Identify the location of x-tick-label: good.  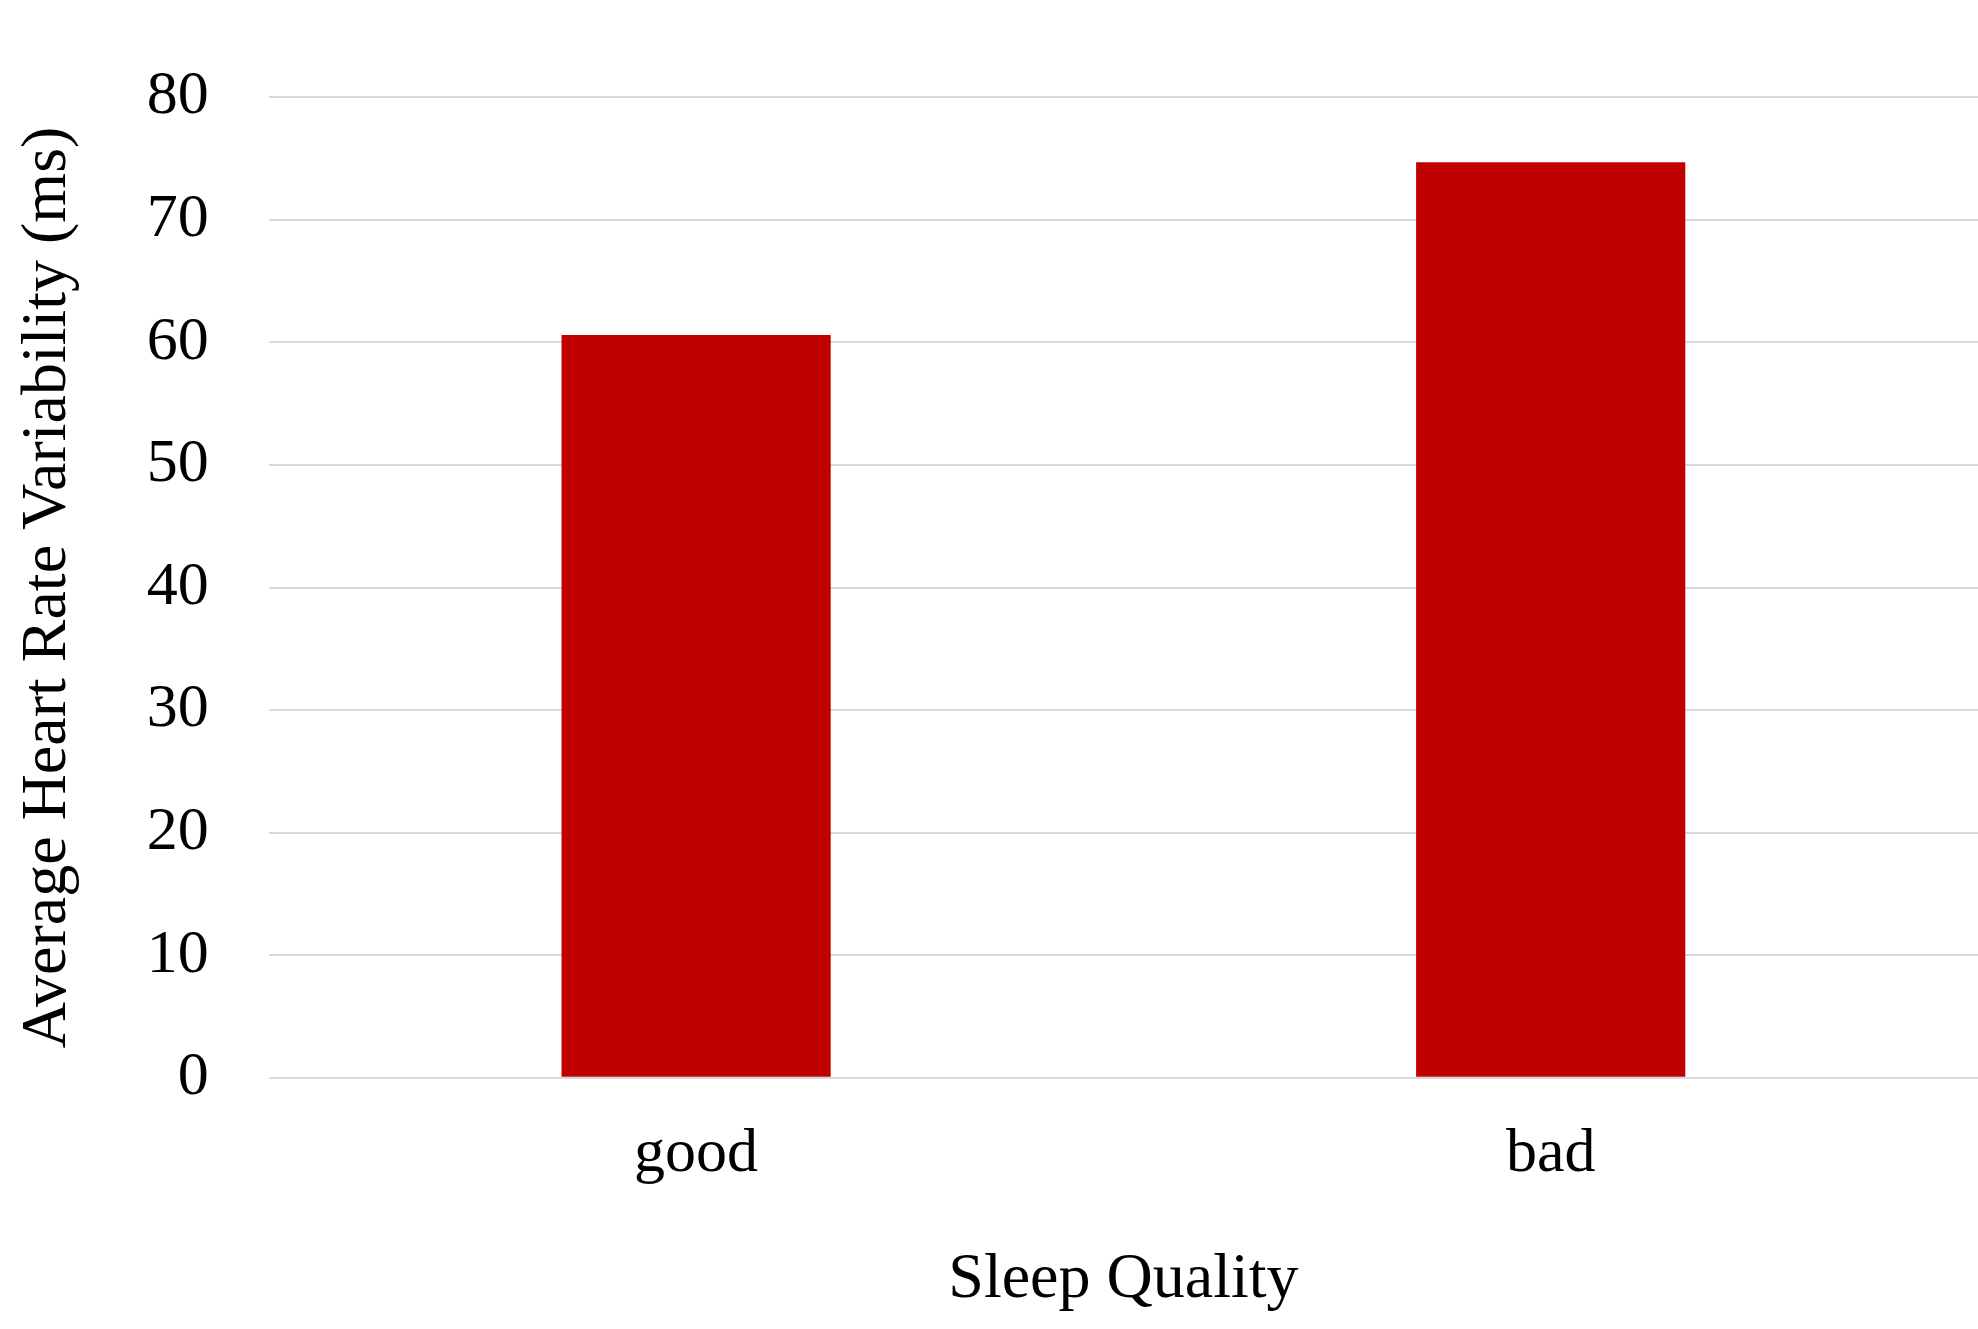
(696, 1150).